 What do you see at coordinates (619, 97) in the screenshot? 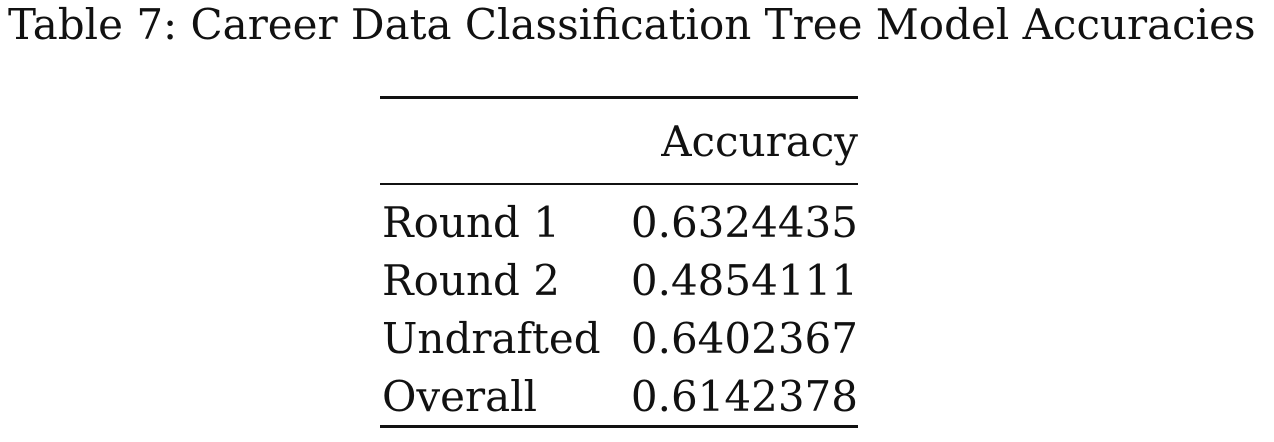
I see `top-rule` at bounding box center [619, 97].